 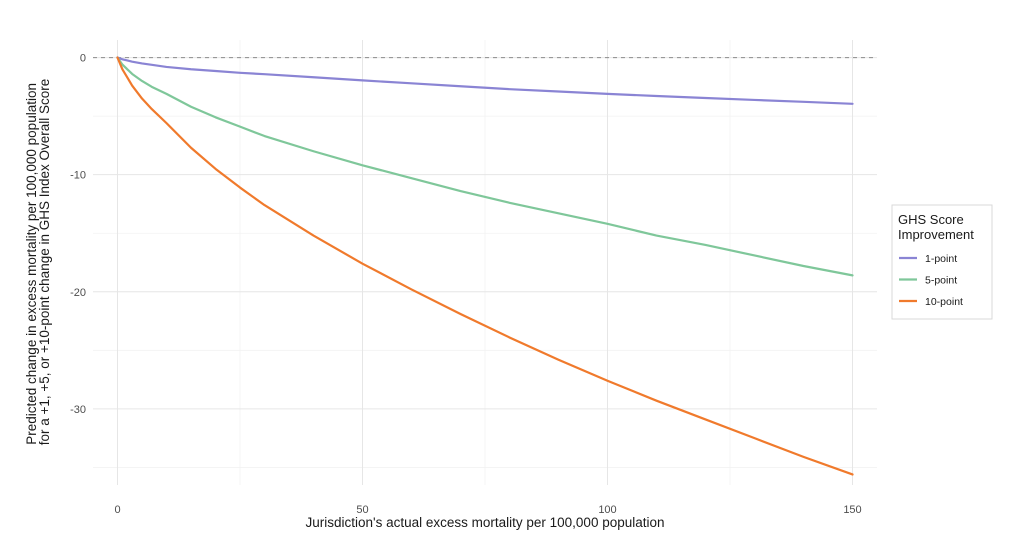 What do you see at coordinates (362, 510) in the screenshot?
I see `x-tick-label: 50` at bounding box center [362, 510].